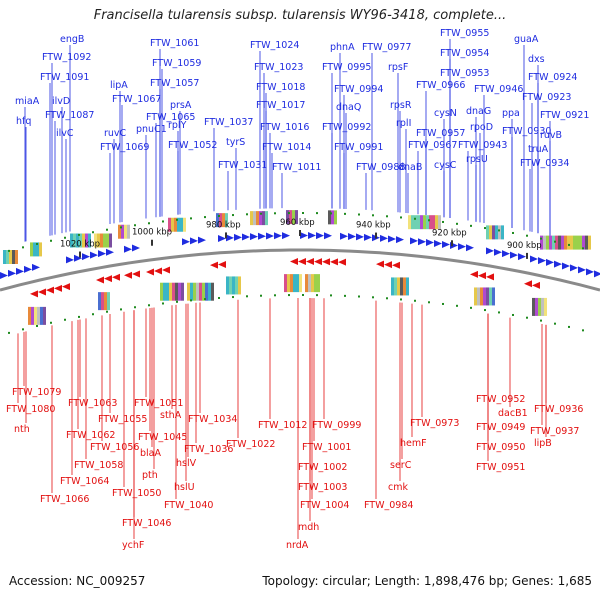 The image size is (600, 600). I want to click on forward-gene-label: tyrS, so click(235, 142).